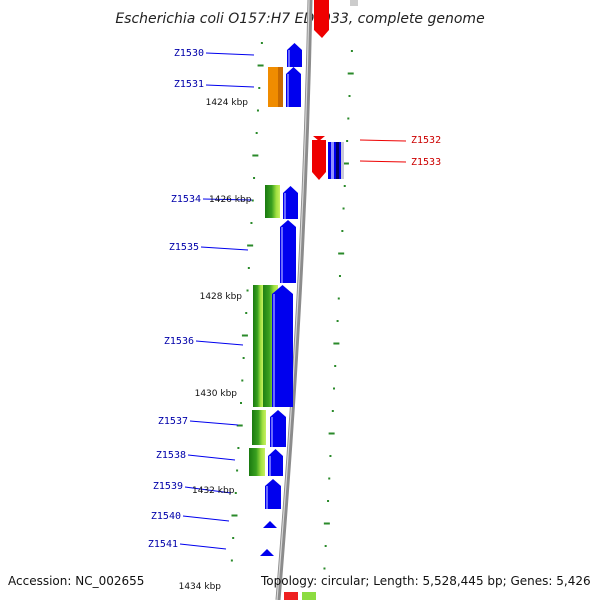  What do you see at coordinates (186, 199) in the screenshot?
I see `gene-label-z1534: Z1534` at bounding box center [186, 199].